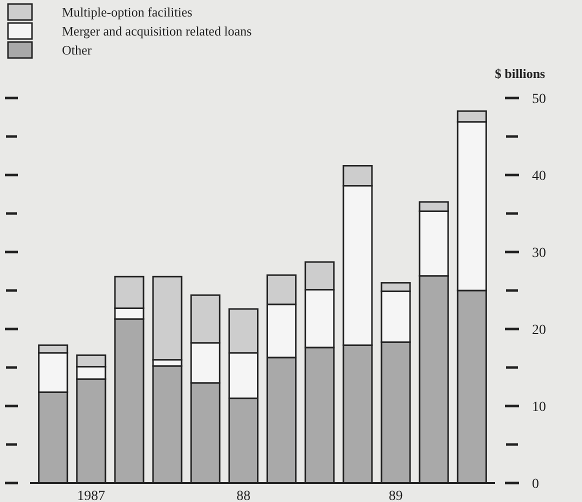  Describe the element at coordinates (395, 495) in the screenshot. I see `x-tick-label: 89` at that location.